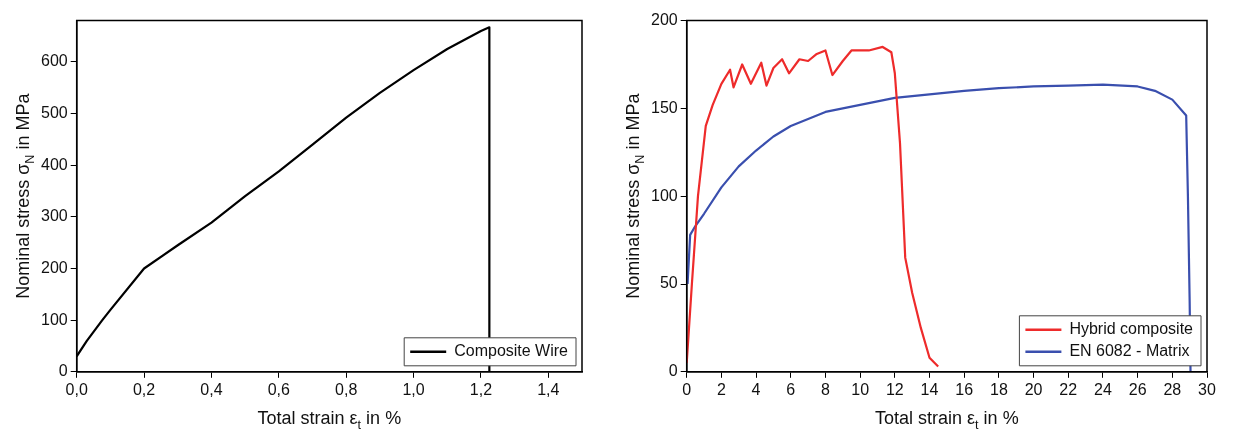  What do you see at coordinates (76, 389) in the screenshot?
I see `x-tick-label: 0,0` at bounding box center [76, 389].